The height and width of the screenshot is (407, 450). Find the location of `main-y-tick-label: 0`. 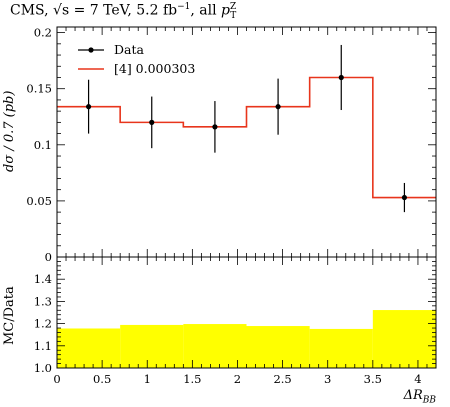

main-y-tick-label: 0 is located at coordinates (48, 257).